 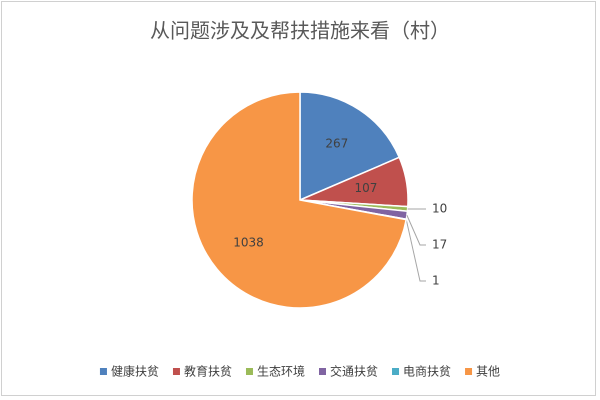 I want to click on data-label: 107, so click(x=366, y=188).